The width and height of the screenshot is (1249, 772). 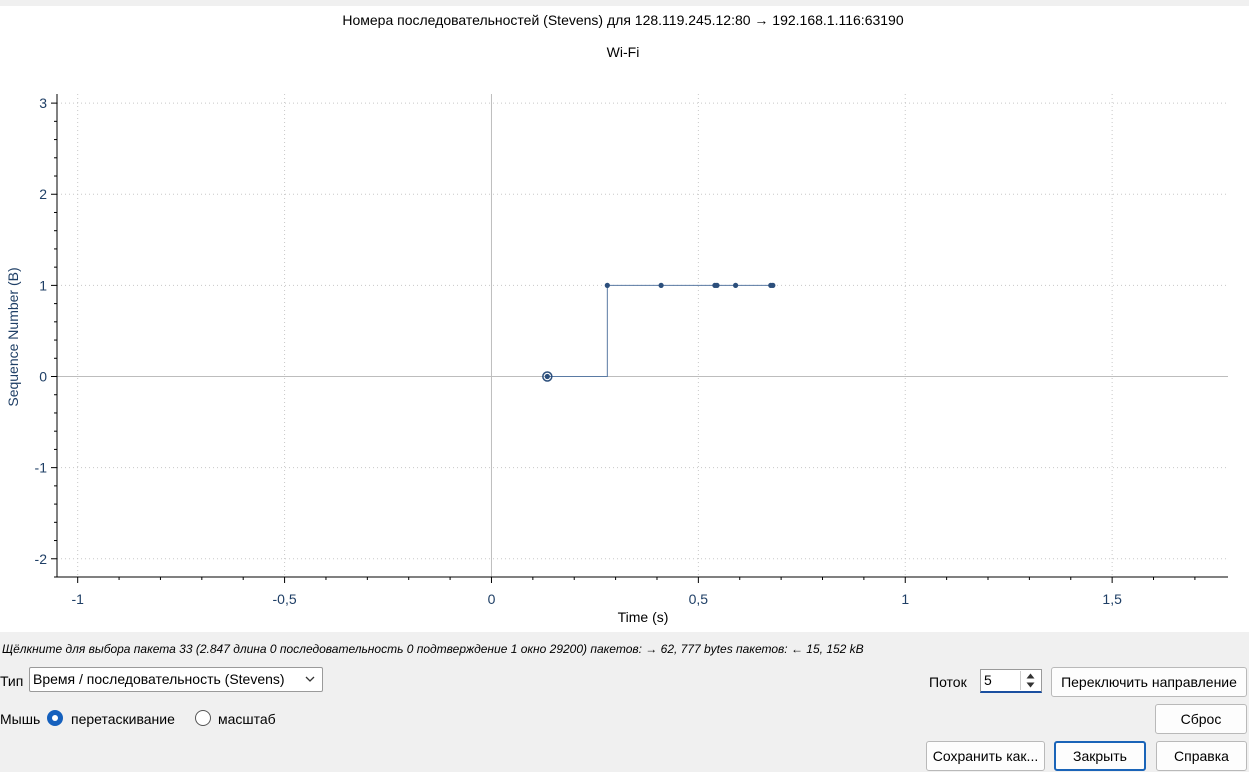 I want to click on spin-down-icon, so click(x=1030, y=684).